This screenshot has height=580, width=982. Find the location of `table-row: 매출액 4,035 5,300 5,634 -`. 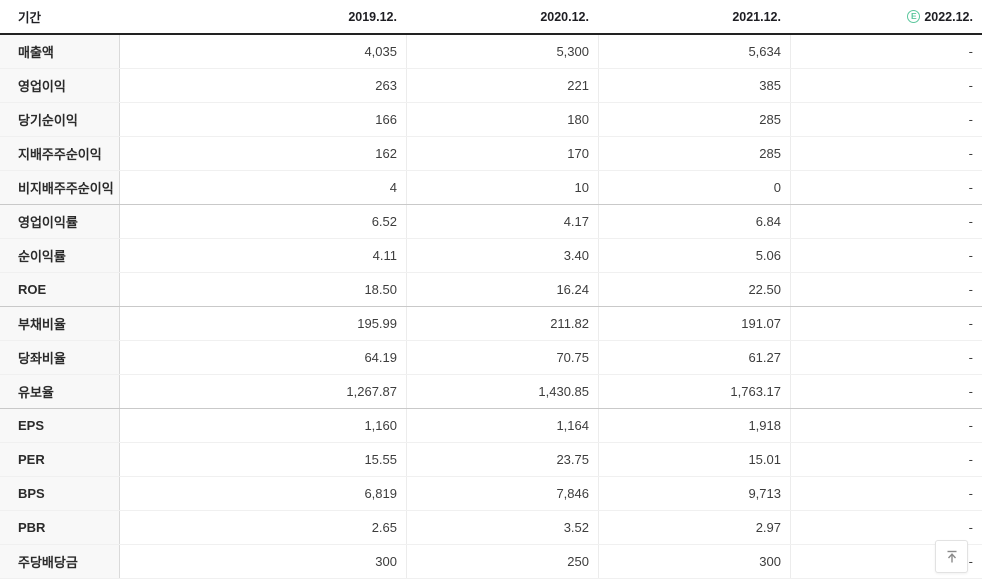

table-row: 매출액 4,035 5,300 5,634 - is located at coordinates (491, 52).